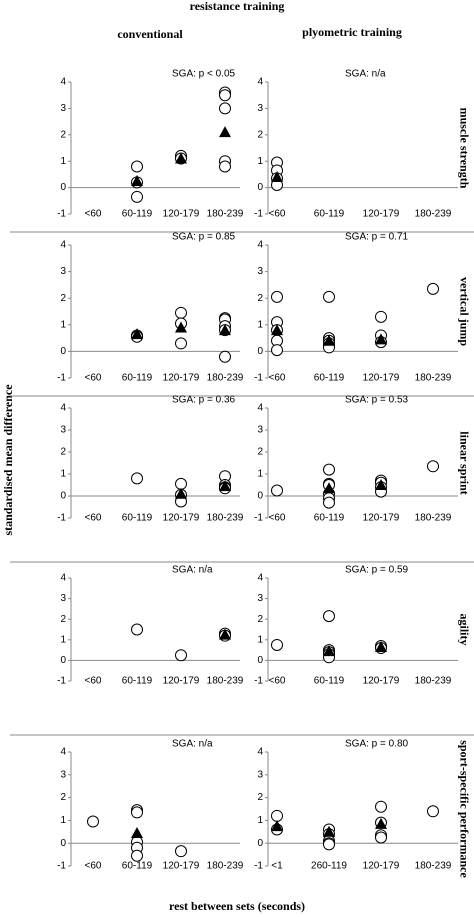 Image resolution: width=474 pixels, height=917 pixels. I want to click on x-axis-label: rest between sets (seconds), so click(237, 906).